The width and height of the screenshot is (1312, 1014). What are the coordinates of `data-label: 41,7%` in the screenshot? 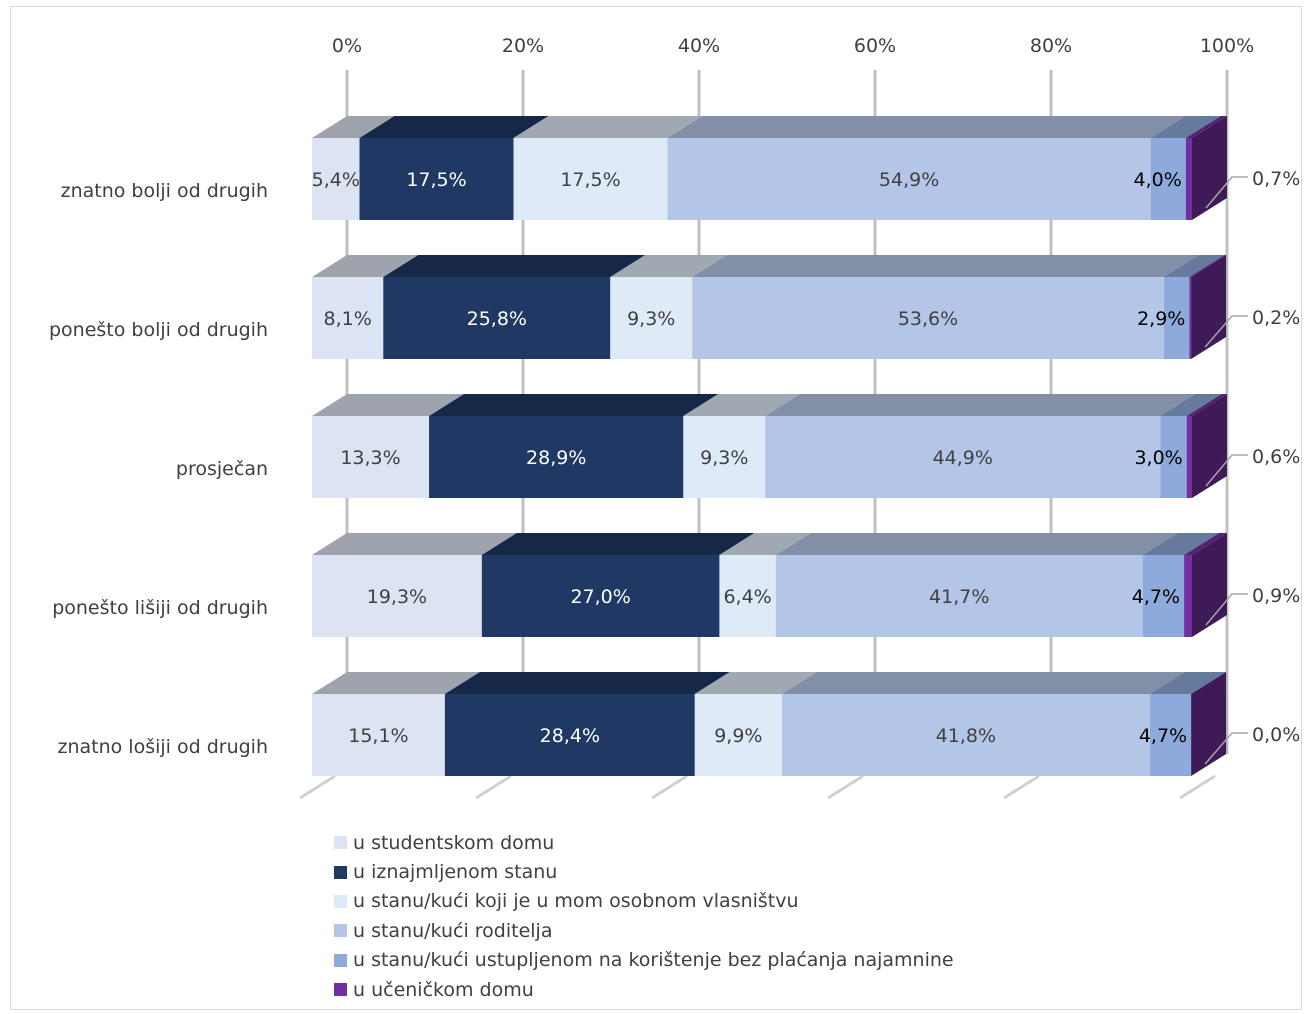 It's located at (959, 597).